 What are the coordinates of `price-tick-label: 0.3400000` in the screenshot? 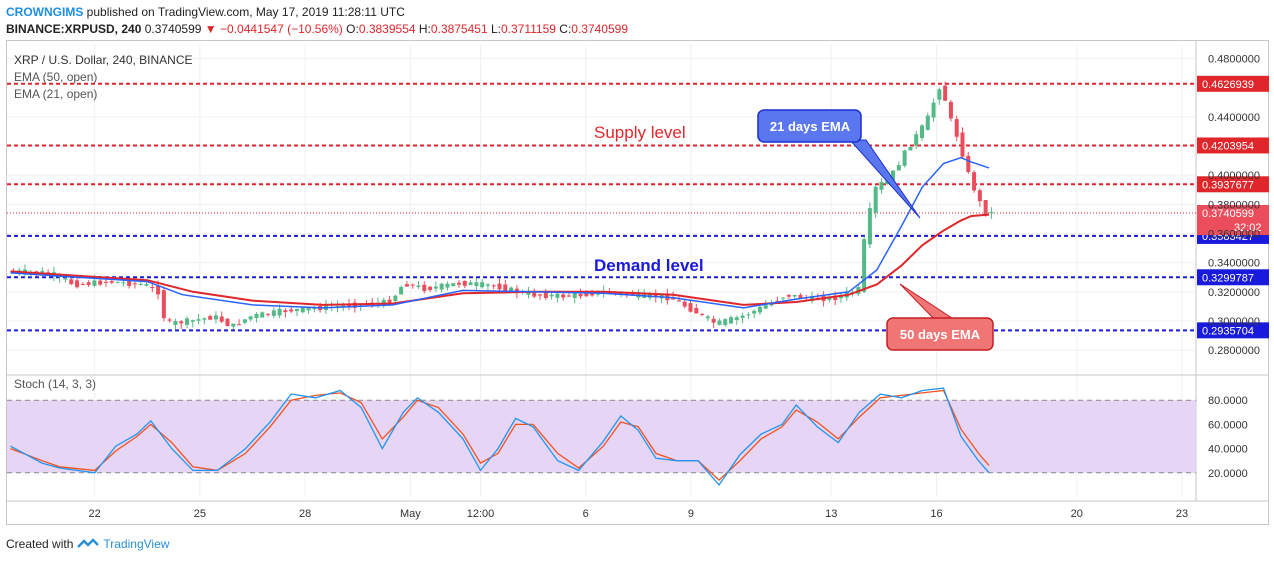 It's located at (1234, 264).